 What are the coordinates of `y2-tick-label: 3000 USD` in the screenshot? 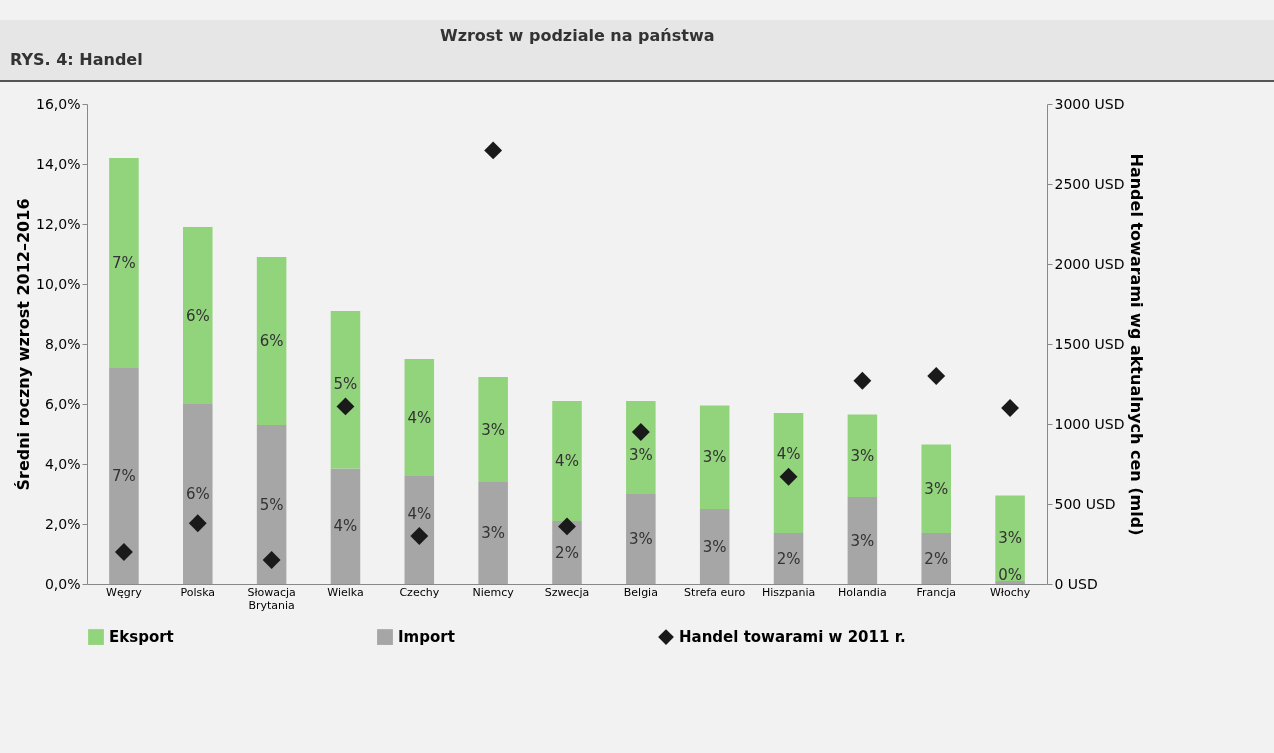 It's located at (1089, 103).